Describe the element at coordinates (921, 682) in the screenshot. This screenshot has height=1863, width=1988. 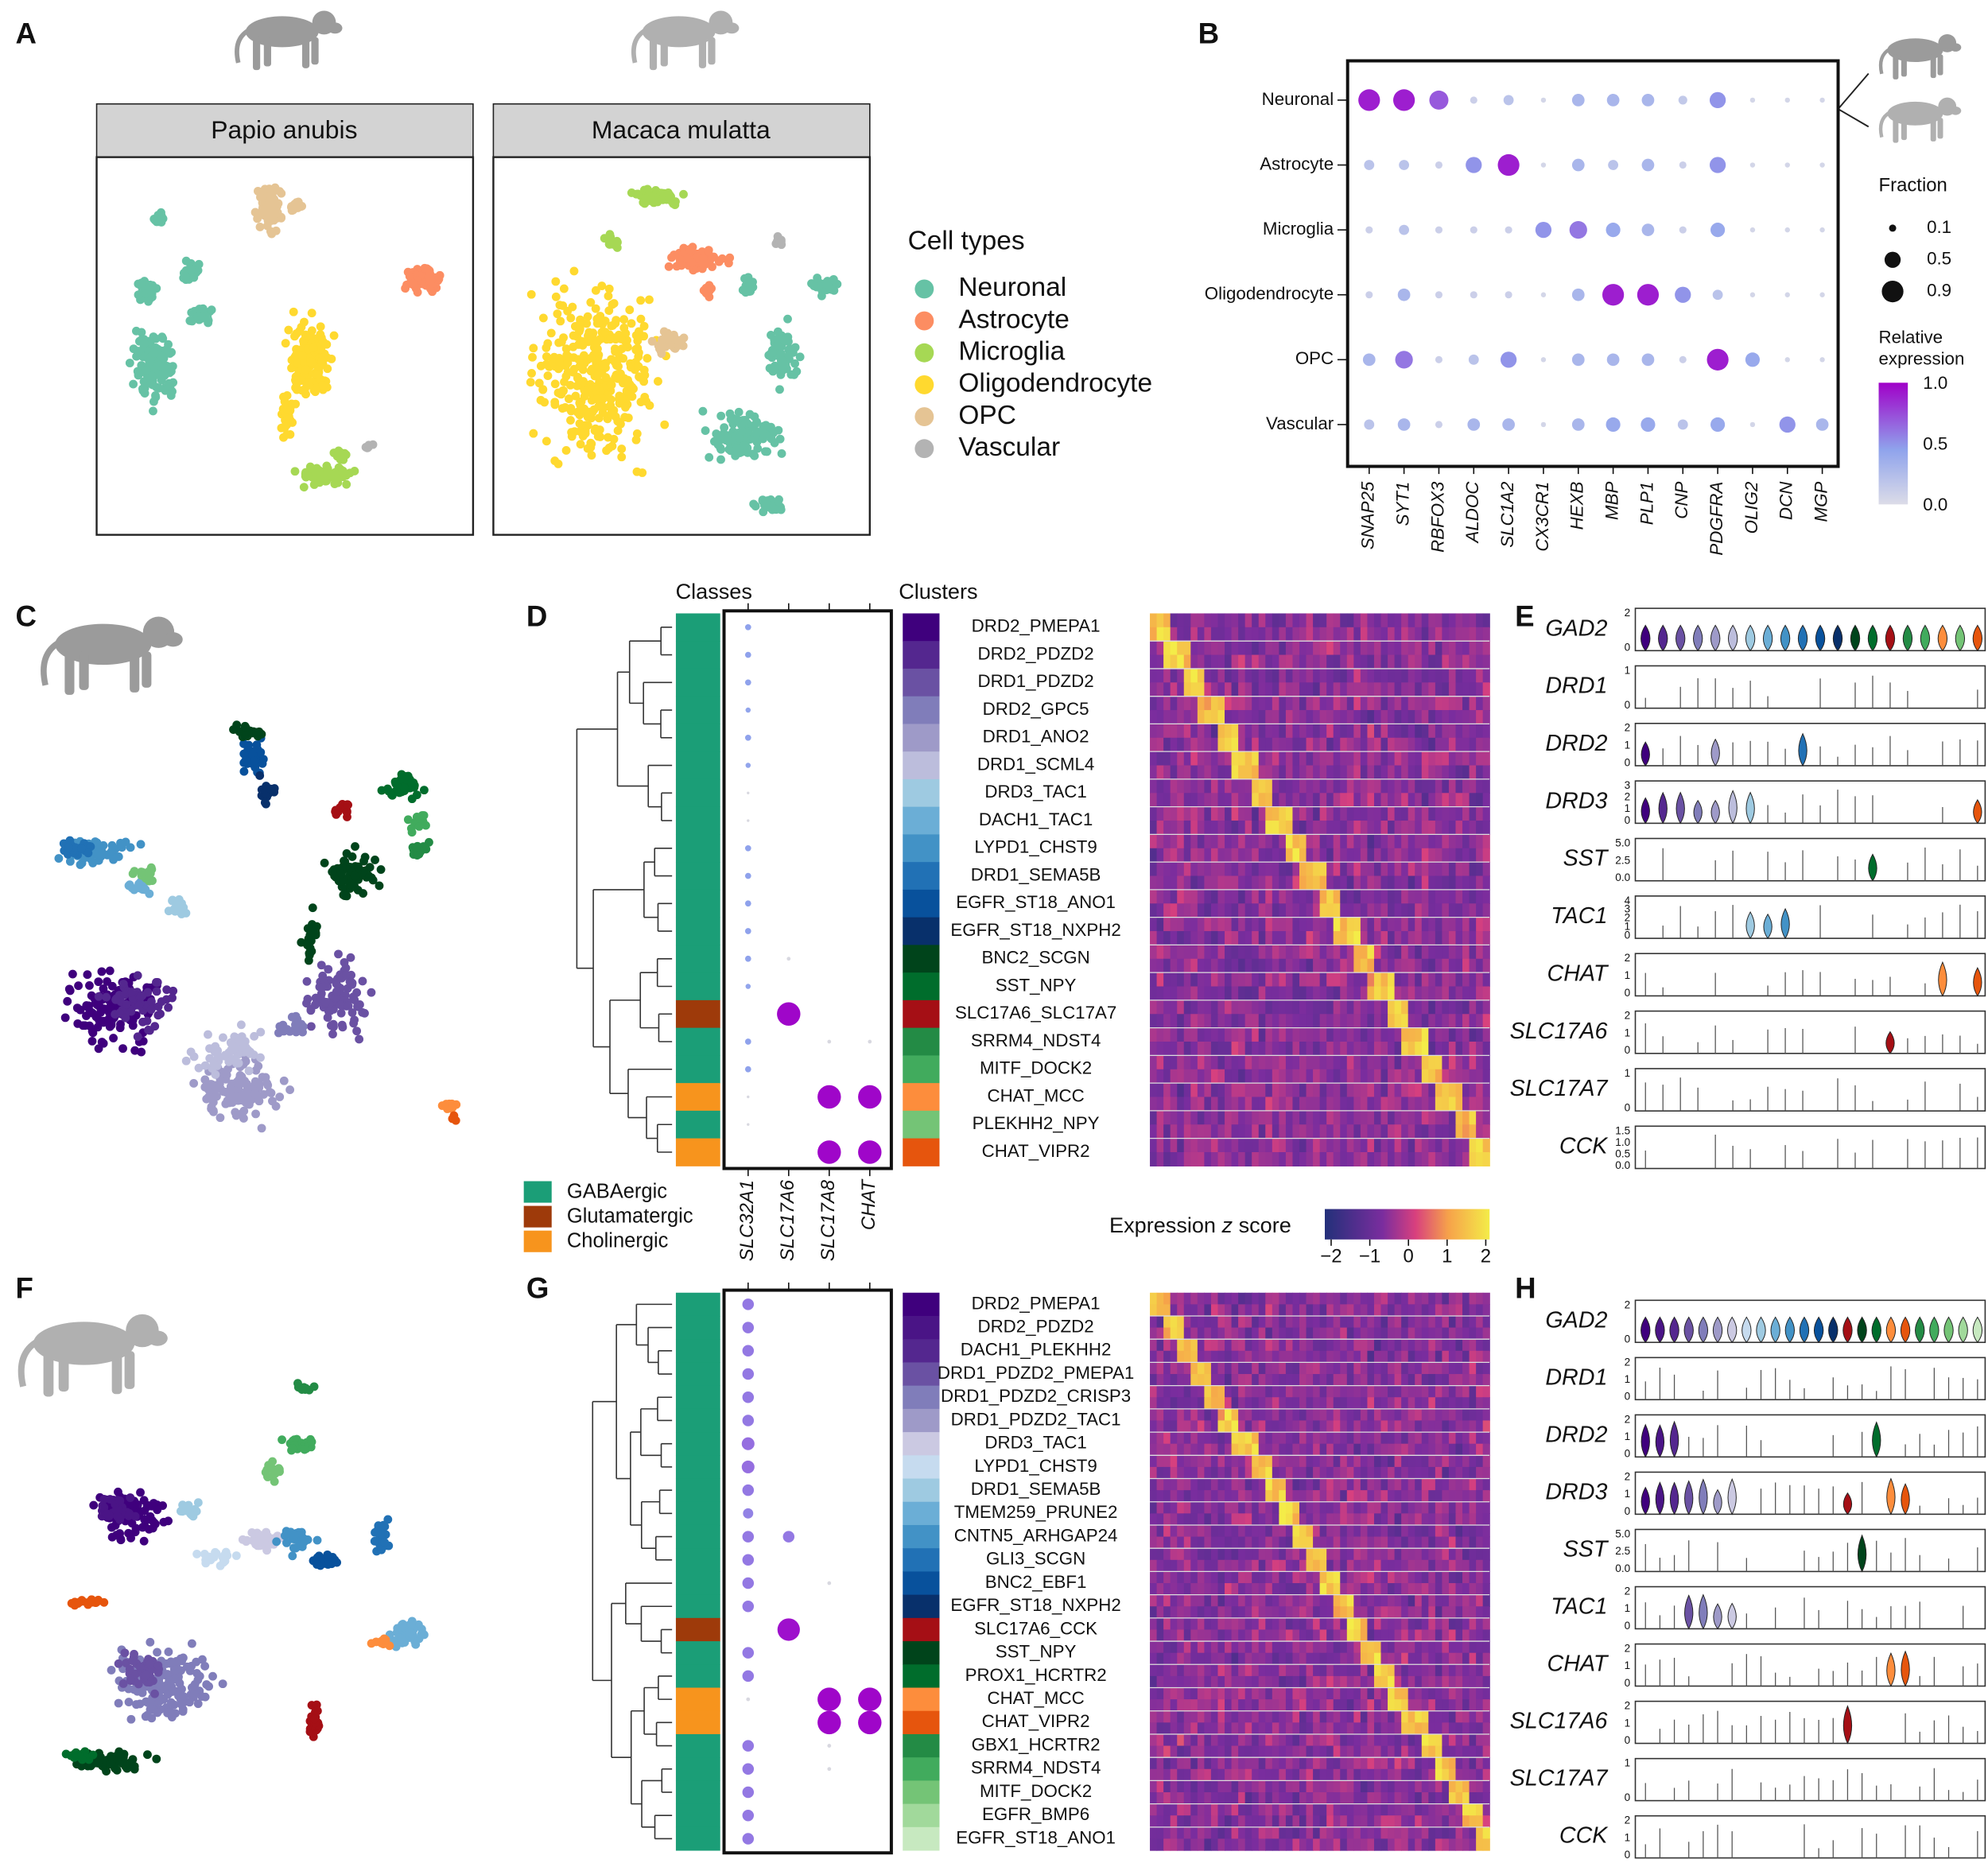
I see `cluster-bar` at that location.